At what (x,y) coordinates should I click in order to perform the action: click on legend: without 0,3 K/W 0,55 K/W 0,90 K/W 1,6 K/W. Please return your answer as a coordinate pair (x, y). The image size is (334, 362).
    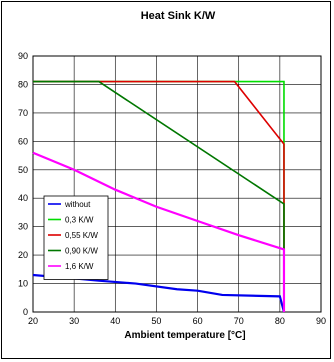
    Looking at the image, I should click on (76, 237).